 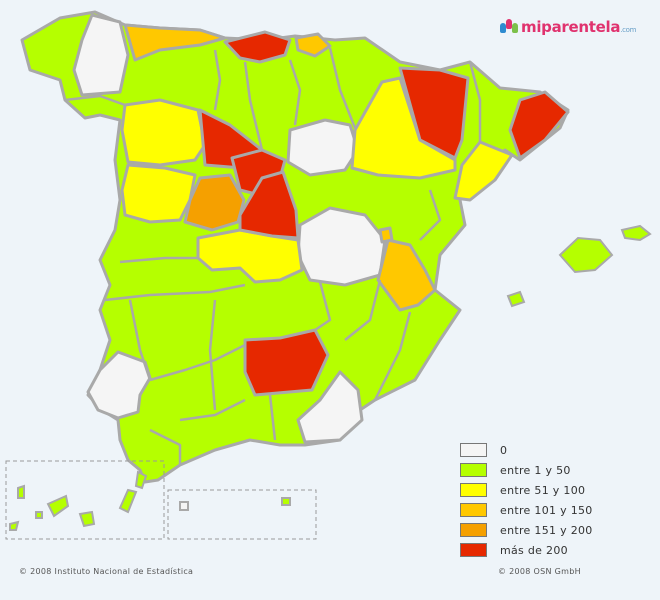 What do you see at coordinates (526, 450) in the screenshot?
I see `legend-item: 0` at bounding box center [526, 450].